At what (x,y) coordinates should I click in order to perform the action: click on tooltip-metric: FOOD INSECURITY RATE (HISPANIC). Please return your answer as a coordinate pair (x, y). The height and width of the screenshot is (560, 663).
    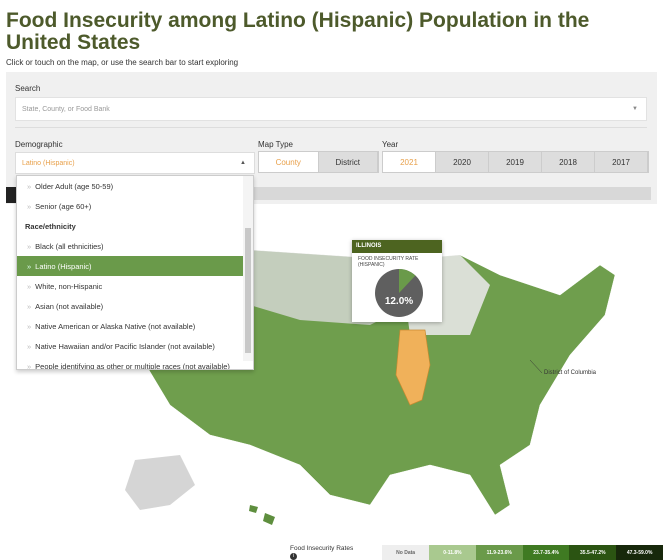
    Looking at the image, I should click on (388, 262).